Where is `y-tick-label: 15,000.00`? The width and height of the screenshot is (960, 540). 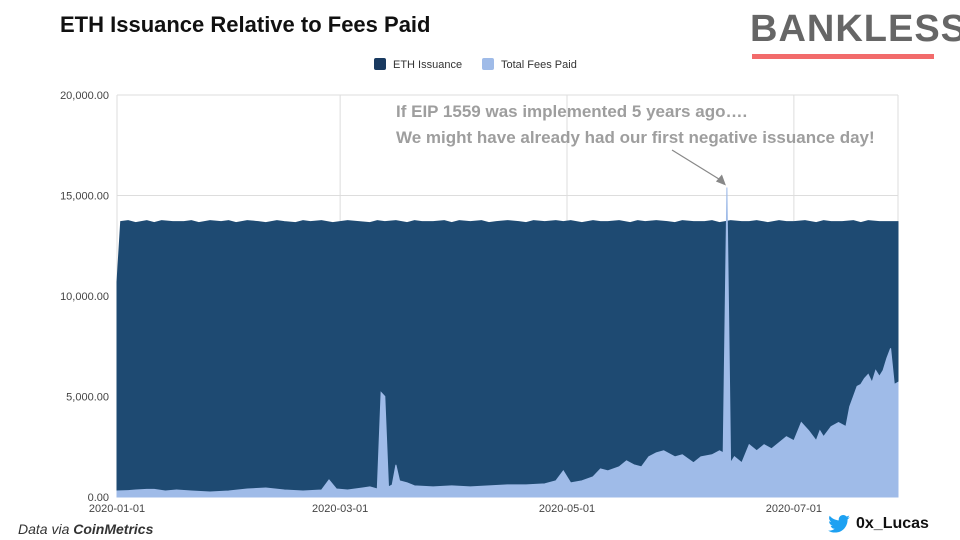
y-tick-label: 15,000.00 is located at coordinates (84, 197).